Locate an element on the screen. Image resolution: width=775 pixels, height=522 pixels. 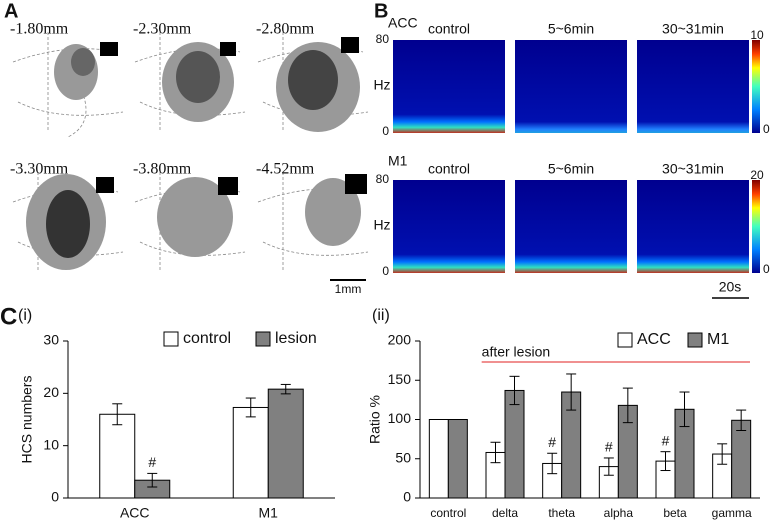
panel-letter: A is located at coordinates (11, 11).